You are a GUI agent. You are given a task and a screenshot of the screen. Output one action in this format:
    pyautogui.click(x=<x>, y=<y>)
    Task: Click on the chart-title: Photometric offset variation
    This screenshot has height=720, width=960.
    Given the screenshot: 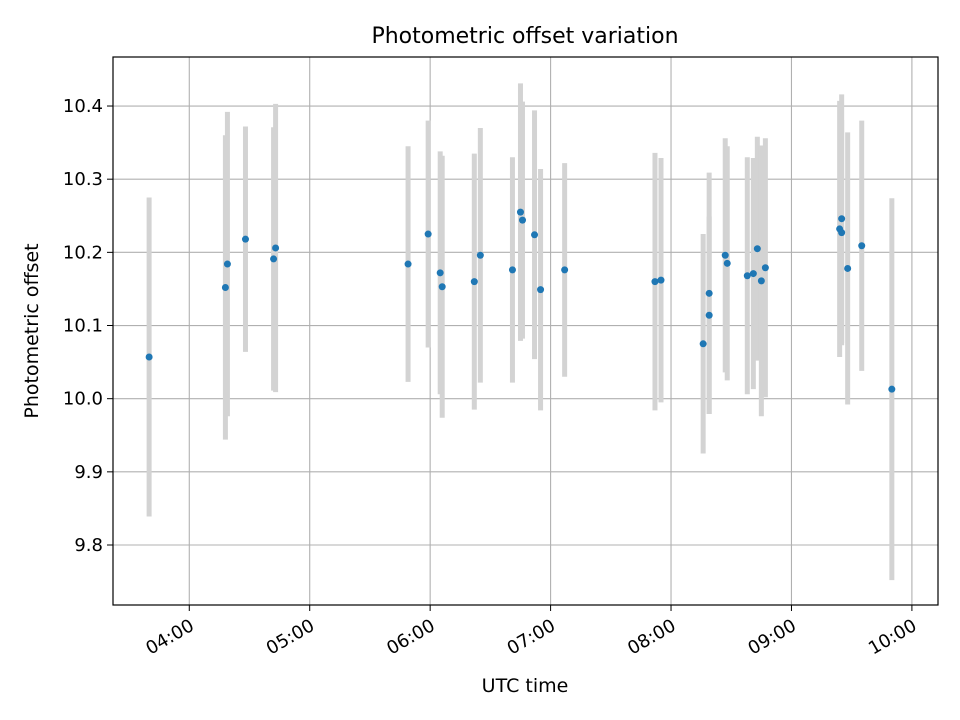 What is the action you would take?
    pyautogui.click(x=524, y=36)
    